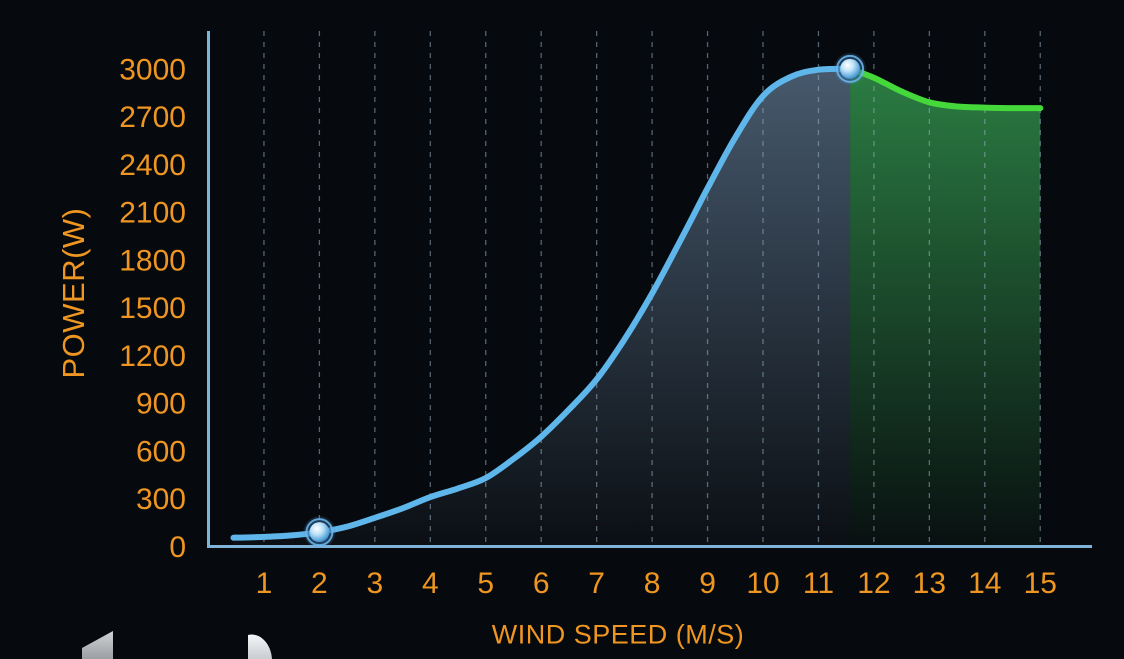 The height and width of the screenshot is (659, 1124). I want to click on x-tick-label-8: 8, so click(652, 583).